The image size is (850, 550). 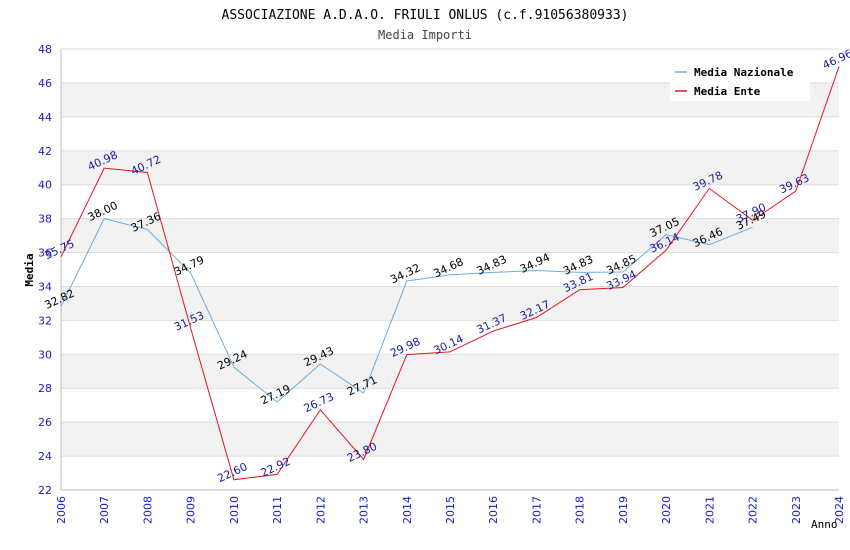 What do you see at coordinates (493, 510) in the screenshot?
I see `x-tick-label: 2016` at bounding box center [493, 510].